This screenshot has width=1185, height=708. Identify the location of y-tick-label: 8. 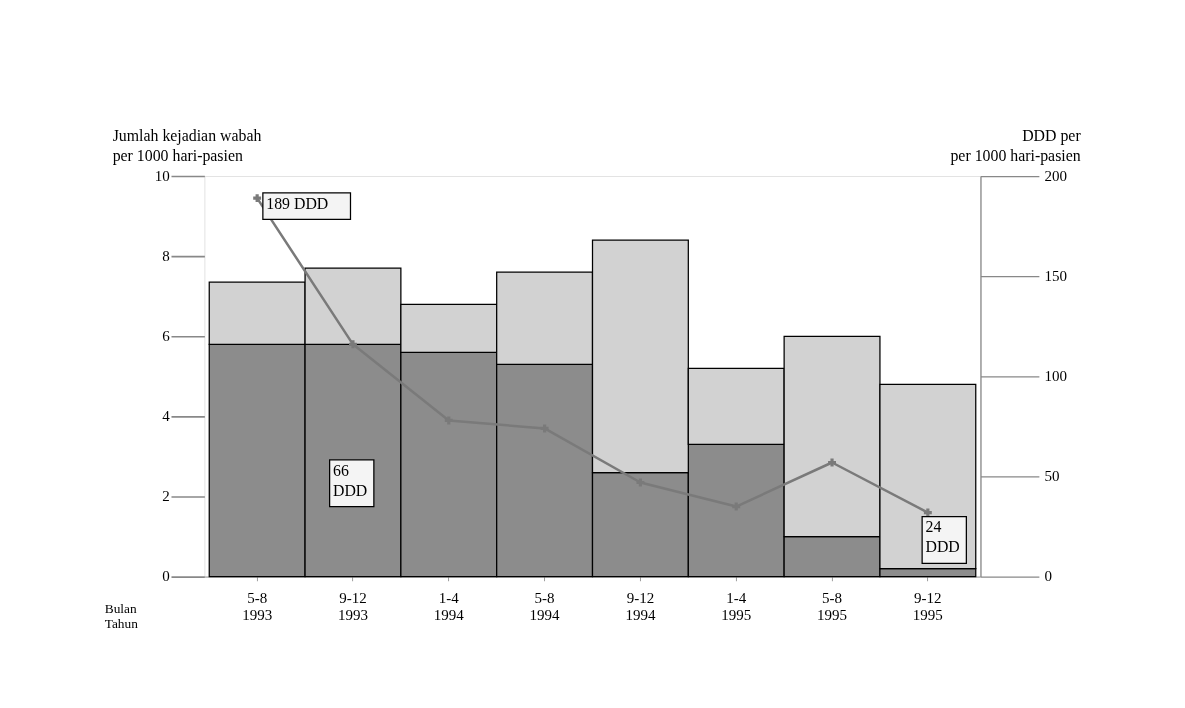
(166, 255).